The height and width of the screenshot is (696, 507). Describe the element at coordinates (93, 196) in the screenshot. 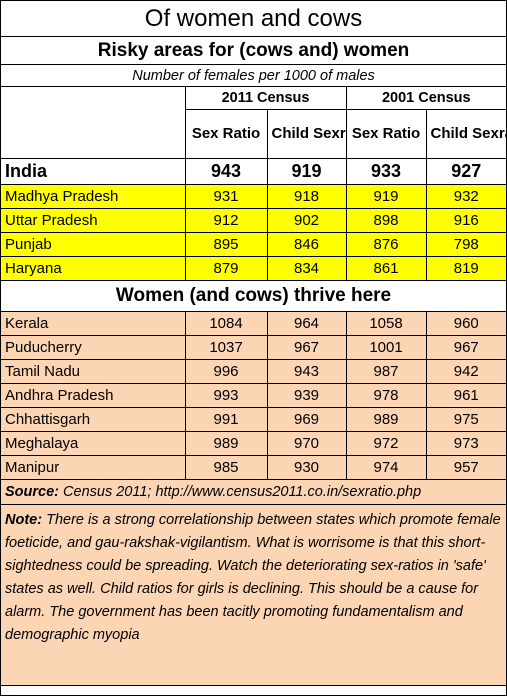

I see `state-name-cell: Madhya Pradesh` at that location.